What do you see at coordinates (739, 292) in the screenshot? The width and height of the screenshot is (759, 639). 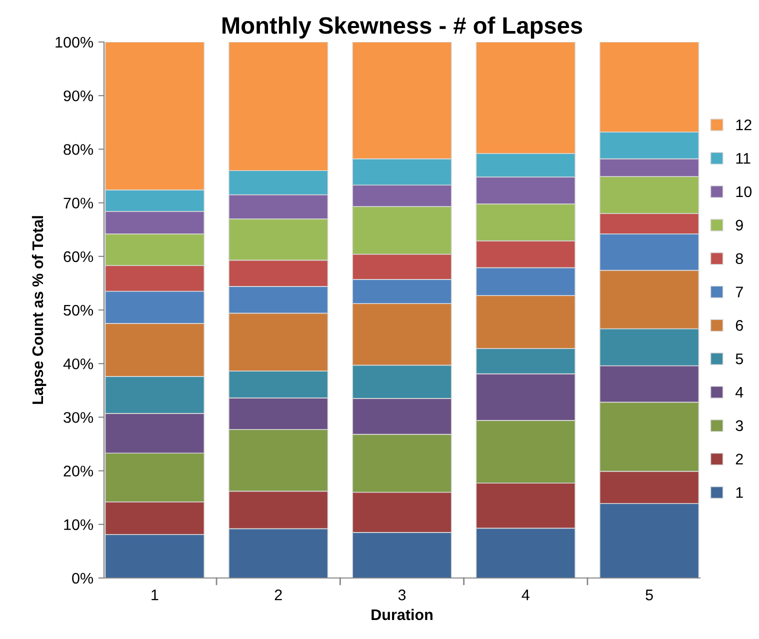 I see `legend-label: 7` at bounding box center [739, 292].